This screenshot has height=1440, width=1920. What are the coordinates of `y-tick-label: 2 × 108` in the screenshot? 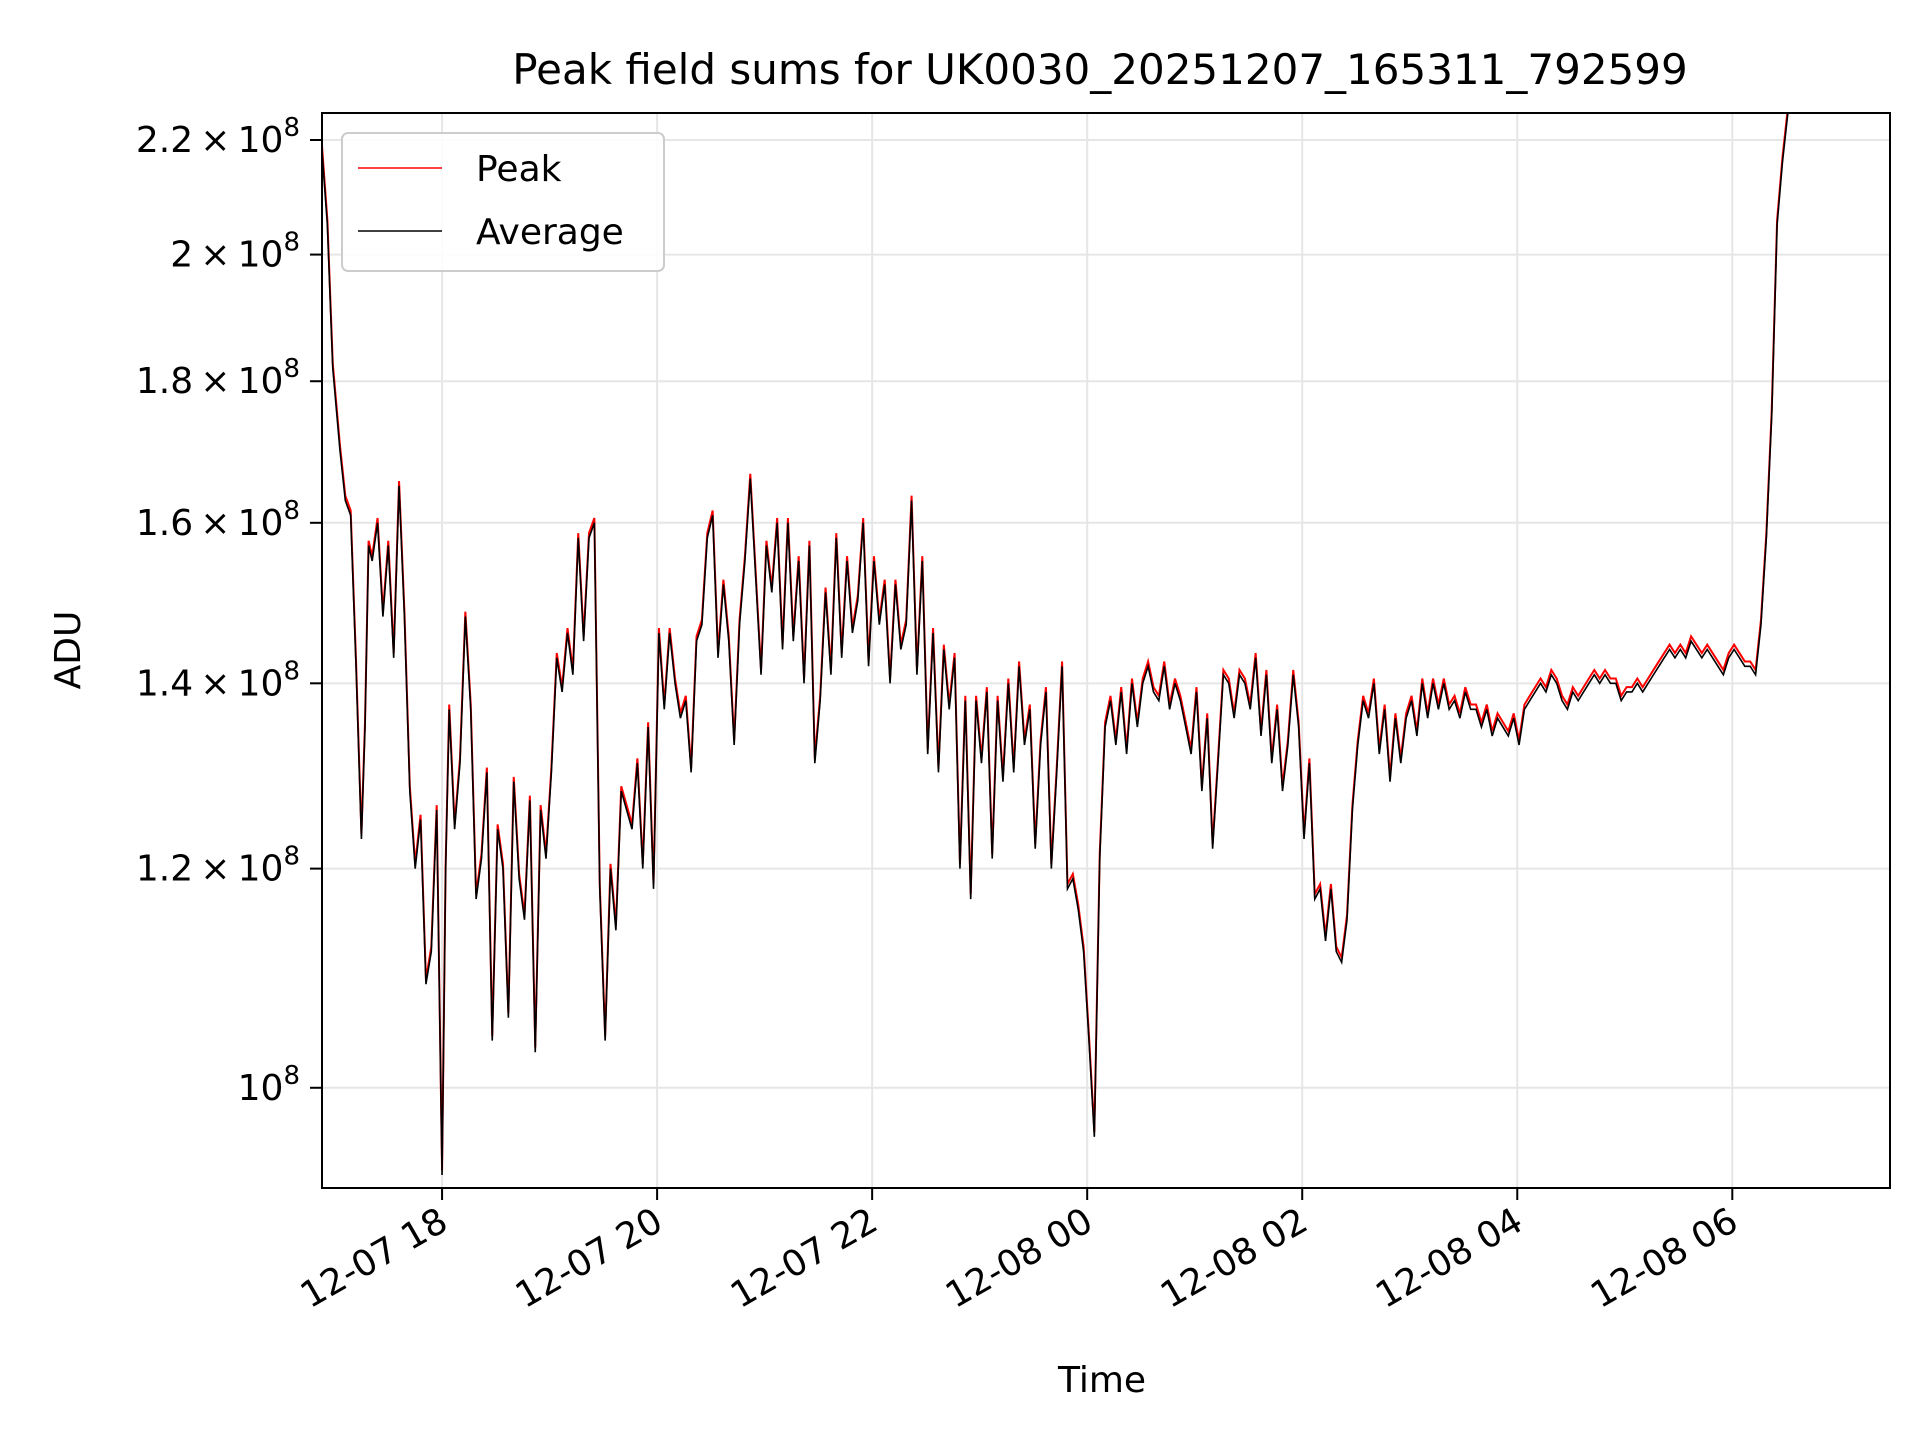 It's located at (235, 252).